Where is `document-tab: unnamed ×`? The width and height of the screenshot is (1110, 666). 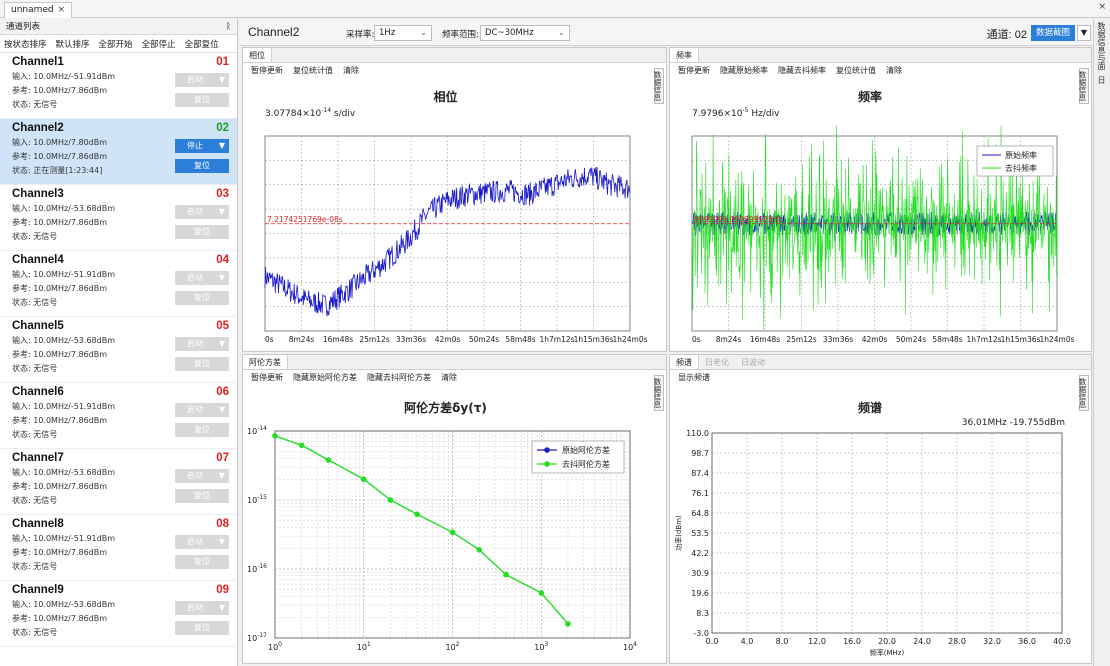 document-tab: unnamed × is located at coordinates (38, 10).